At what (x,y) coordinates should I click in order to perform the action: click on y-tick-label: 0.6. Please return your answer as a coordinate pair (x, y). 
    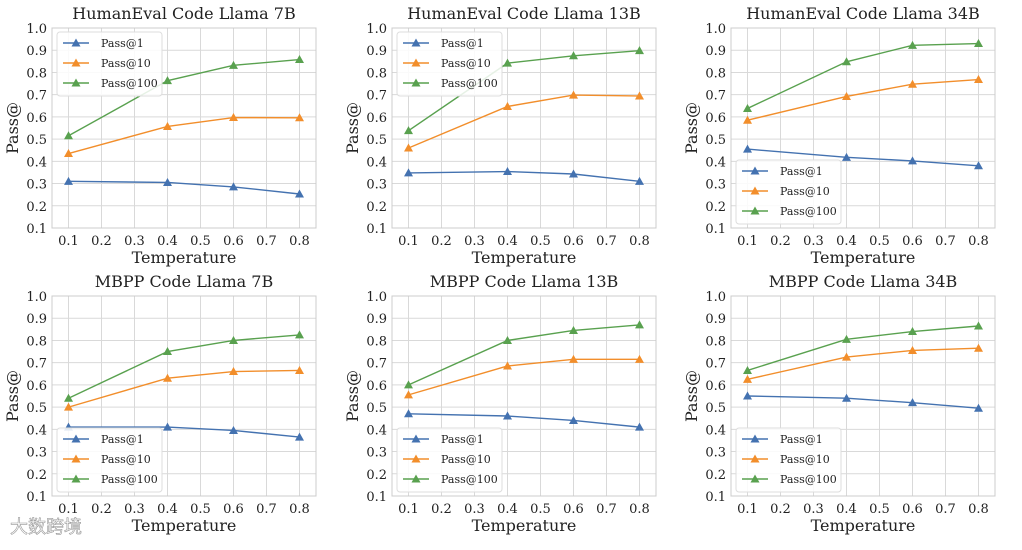
    Looking at the image, I should click on (36, 386).